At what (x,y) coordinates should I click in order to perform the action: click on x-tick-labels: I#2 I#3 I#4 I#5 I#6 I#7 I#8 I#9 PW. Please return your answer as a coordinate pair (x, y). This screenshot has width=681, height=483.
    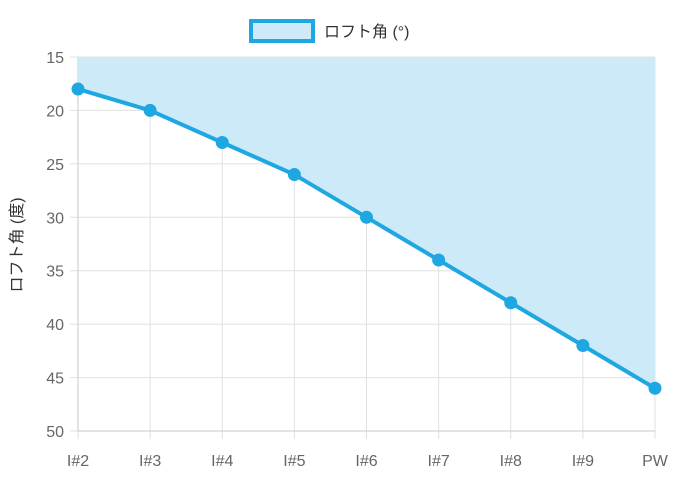
    Looking at the image, I should click on (368, 461).